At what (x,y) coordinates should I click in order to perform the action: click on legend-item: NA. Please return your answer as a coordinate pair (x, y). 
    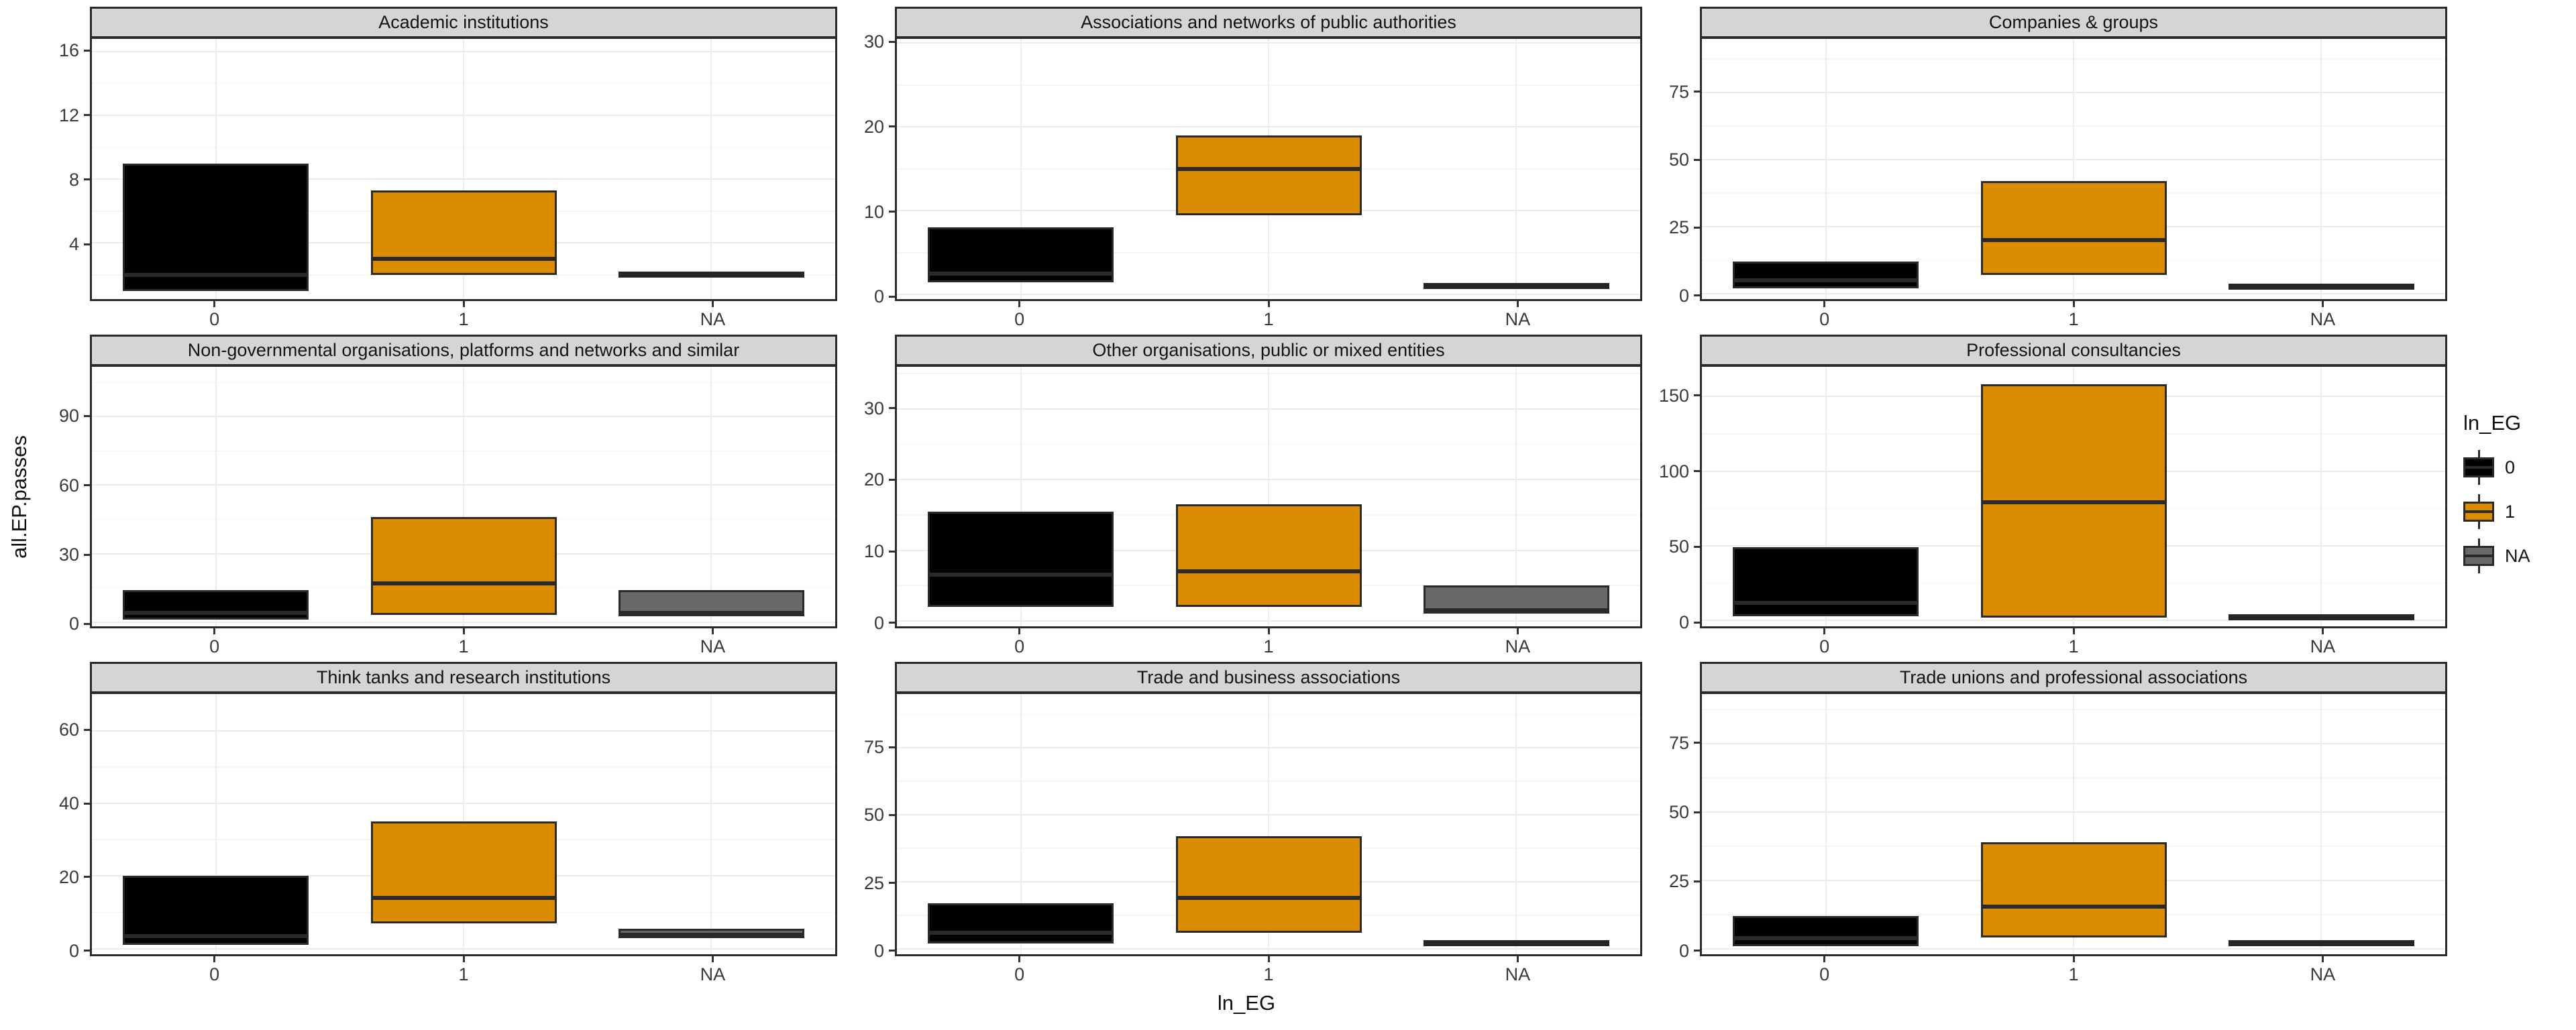
    Looking at the image, I should click on (2519, 555).